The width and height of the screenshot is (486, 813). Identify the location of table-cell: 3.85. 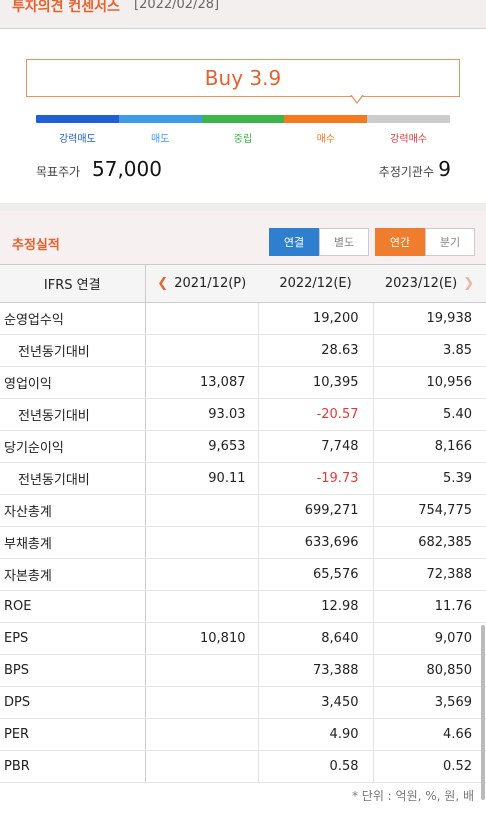
(429, 350).